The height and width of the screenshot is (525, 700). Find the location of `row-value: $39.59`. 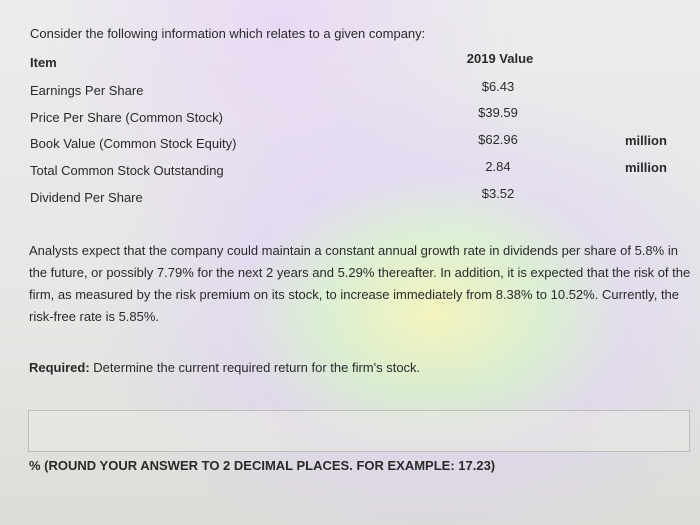

row-value: $39.59 is located at coordinates (498, 112).